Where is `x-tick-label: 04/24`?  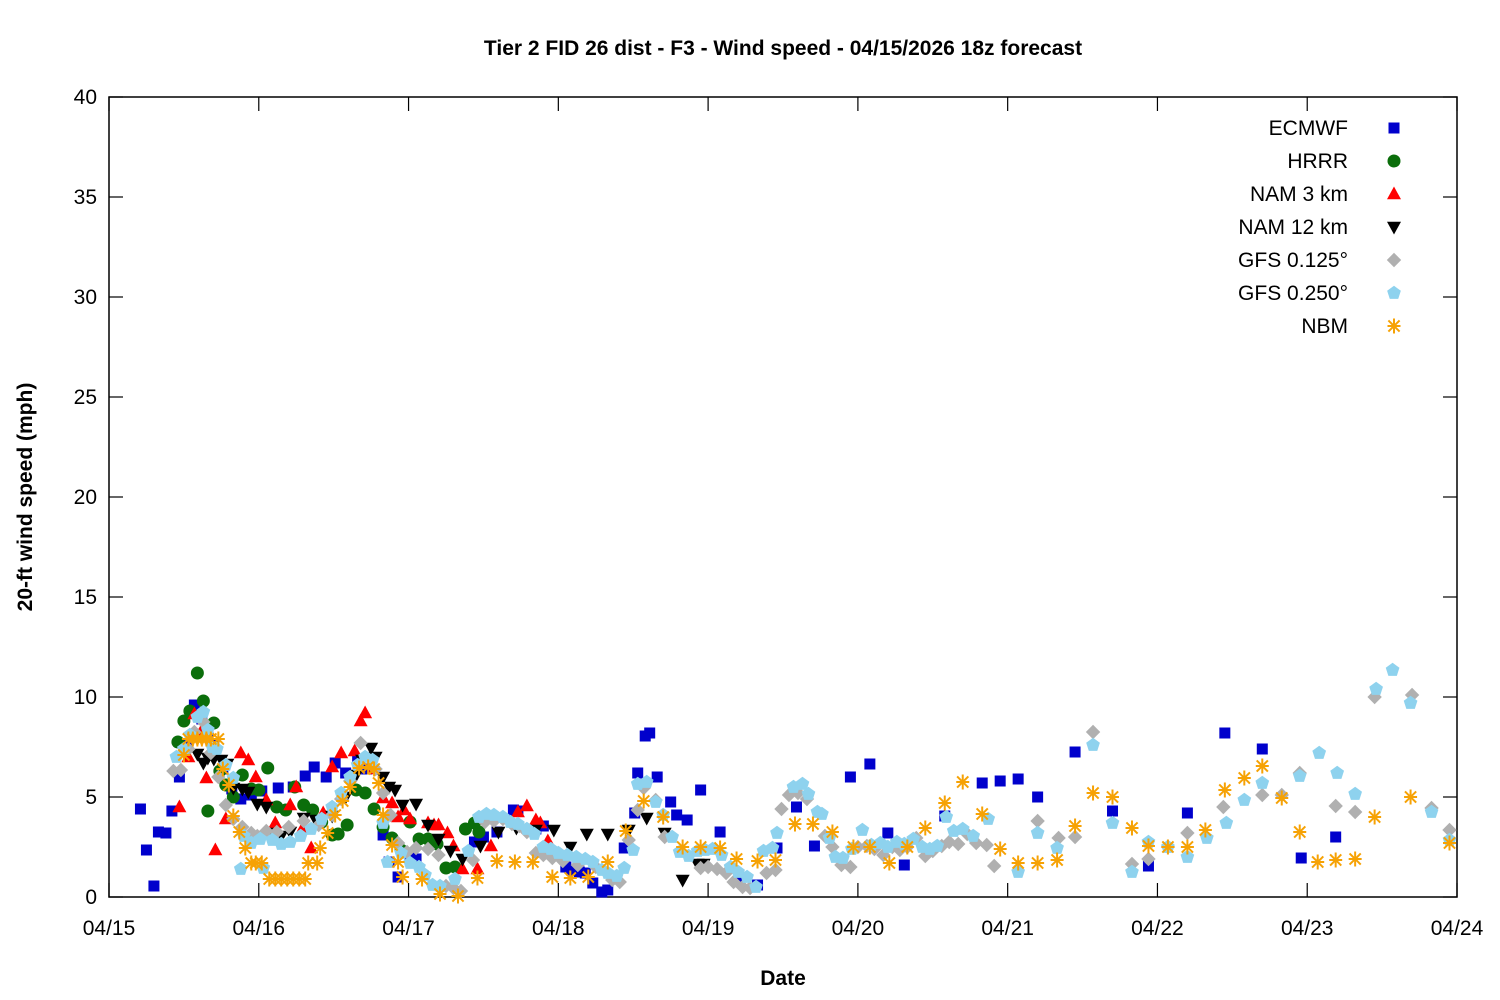 x-tick-label: 04/24 is located at coordinates (1457, 928).